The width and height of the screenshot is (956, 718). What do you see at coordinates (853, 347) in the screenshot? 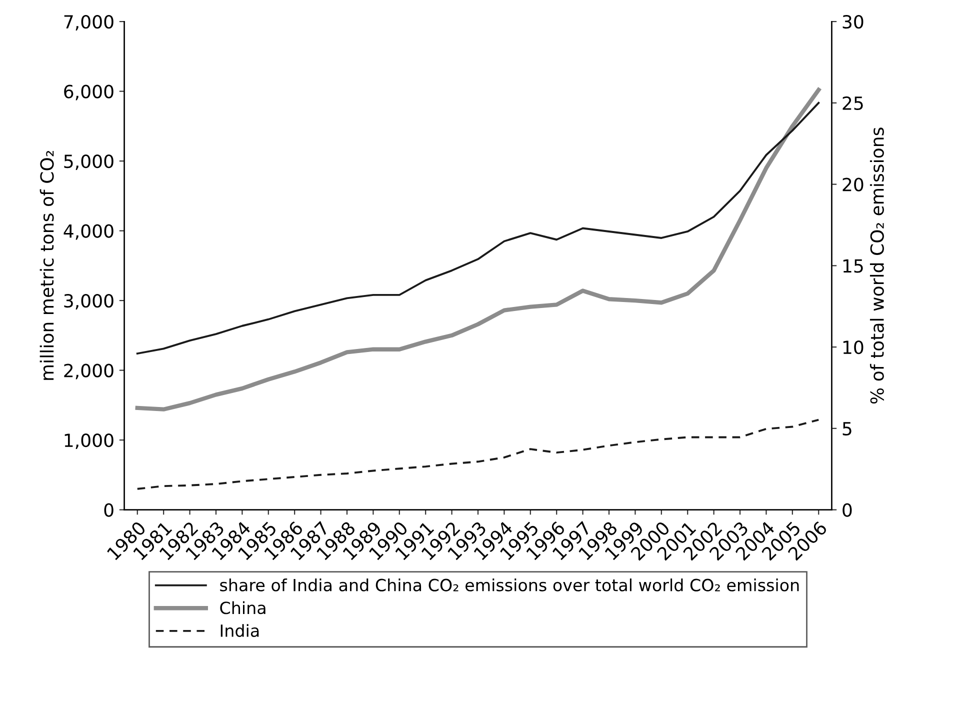
I see `y2-tick-label: 10` at bounding box center [853, 347].